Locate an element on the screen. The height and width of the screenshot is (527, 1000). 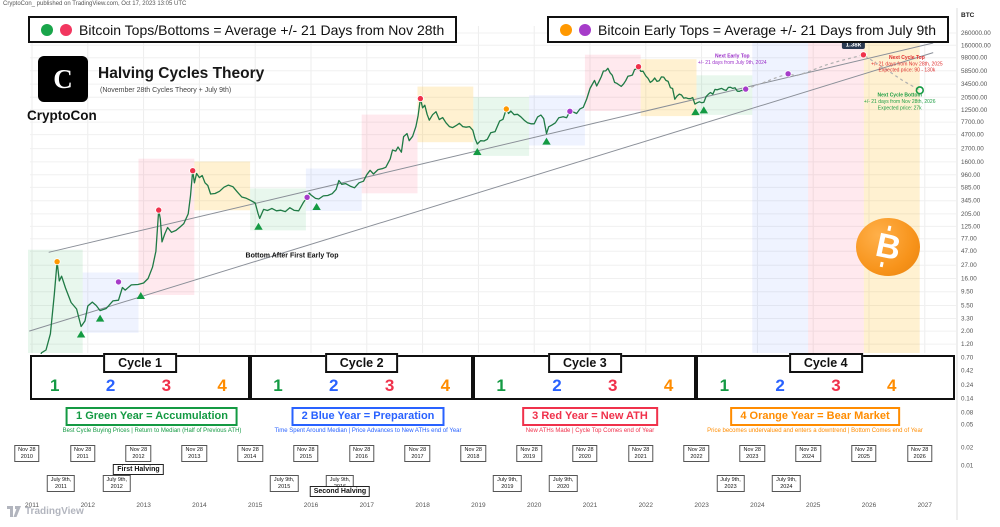
price-axis-tick: 12500.00 is located at coordinates (974, 110).